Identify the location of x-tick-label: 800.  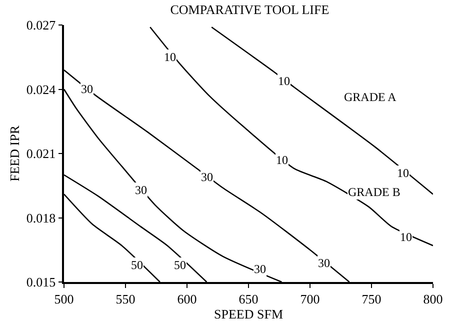
(433, 298).